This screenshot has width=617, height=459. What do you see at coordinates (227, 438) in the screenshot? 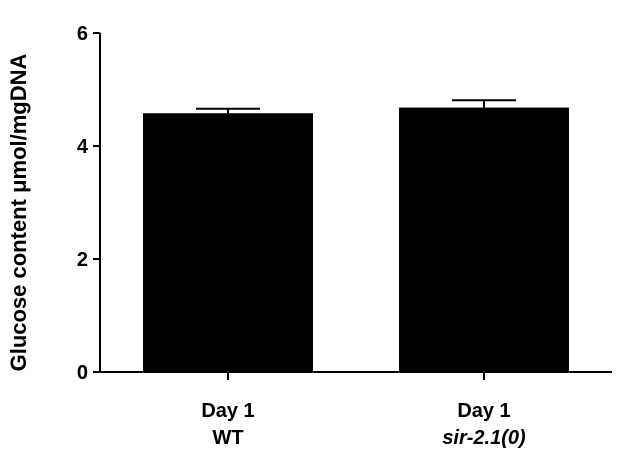
I see `x-category-label-line2: WT` at bounding box center [227, 438].